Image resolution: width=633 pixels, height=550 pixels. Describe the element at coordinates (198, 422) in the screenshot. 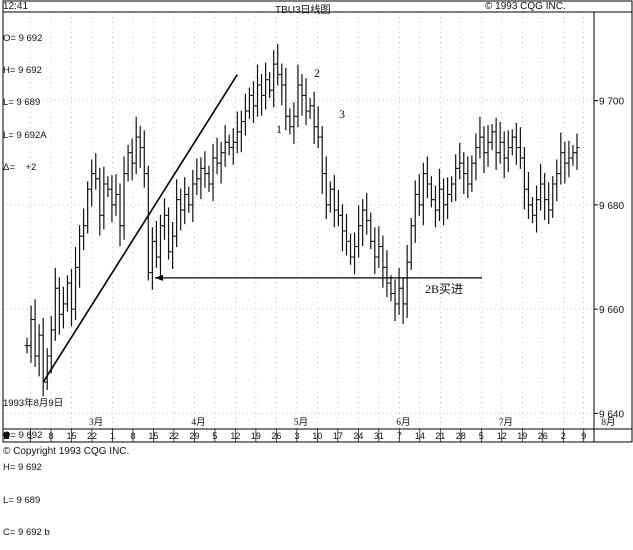

I see `month-label: 4月` at that location.